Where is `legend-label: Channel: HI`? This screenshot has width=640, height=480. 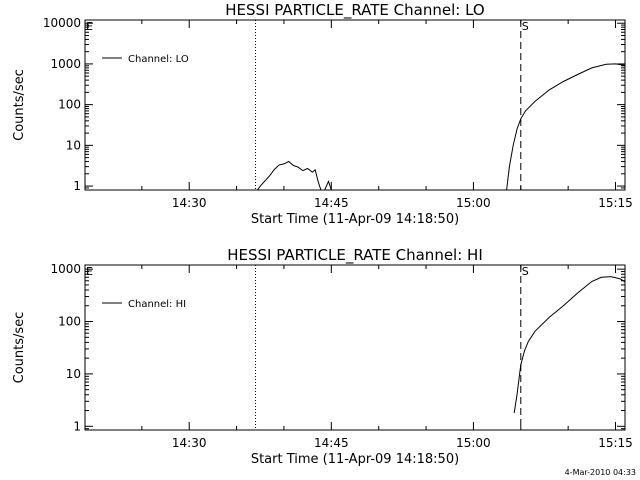
legend-label: Channel: HI is located at coordinates (157, 304).